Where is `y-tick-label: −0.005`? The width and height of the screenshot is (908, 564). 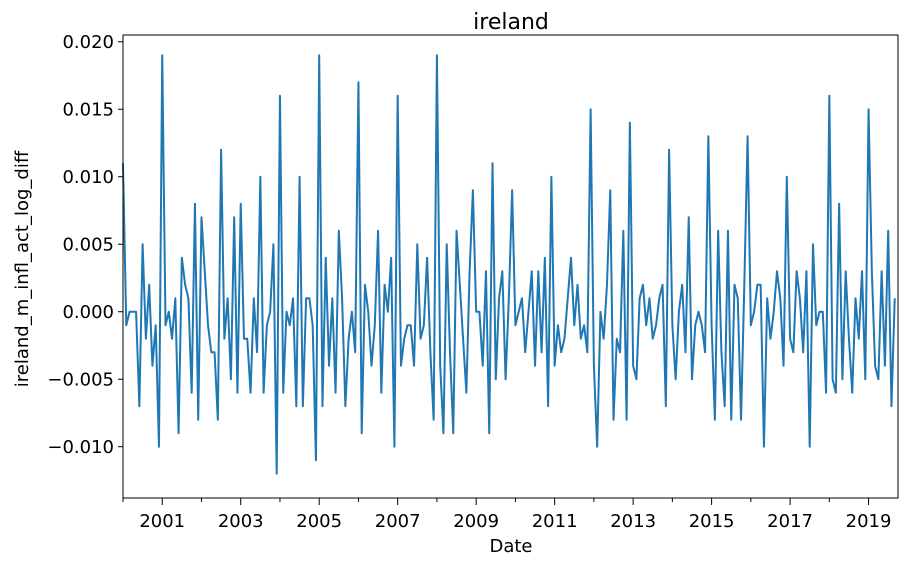 y-tick-label: −0.005 is located at coordinates (80, 380).